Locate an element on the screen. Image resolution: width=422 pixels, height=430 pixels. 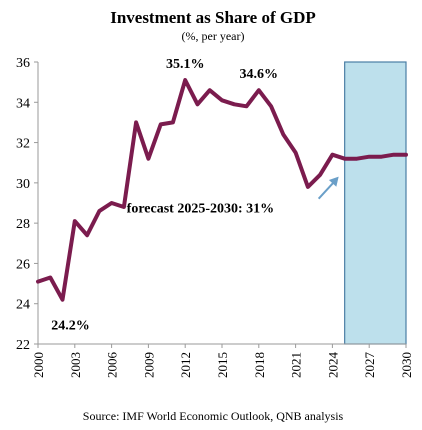
x-tick-label: 2021 is located at coordinates (296, 365).